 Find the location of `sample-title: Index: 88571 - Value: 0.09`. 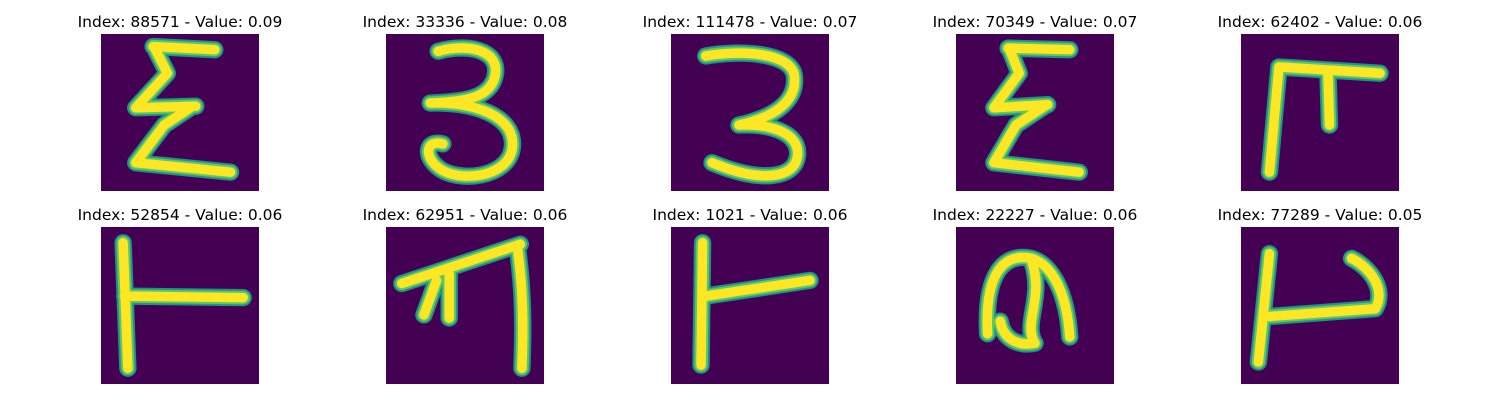

sample-title: Index: 88571 - Value: 0.09 is located at coordinates (180, 22).